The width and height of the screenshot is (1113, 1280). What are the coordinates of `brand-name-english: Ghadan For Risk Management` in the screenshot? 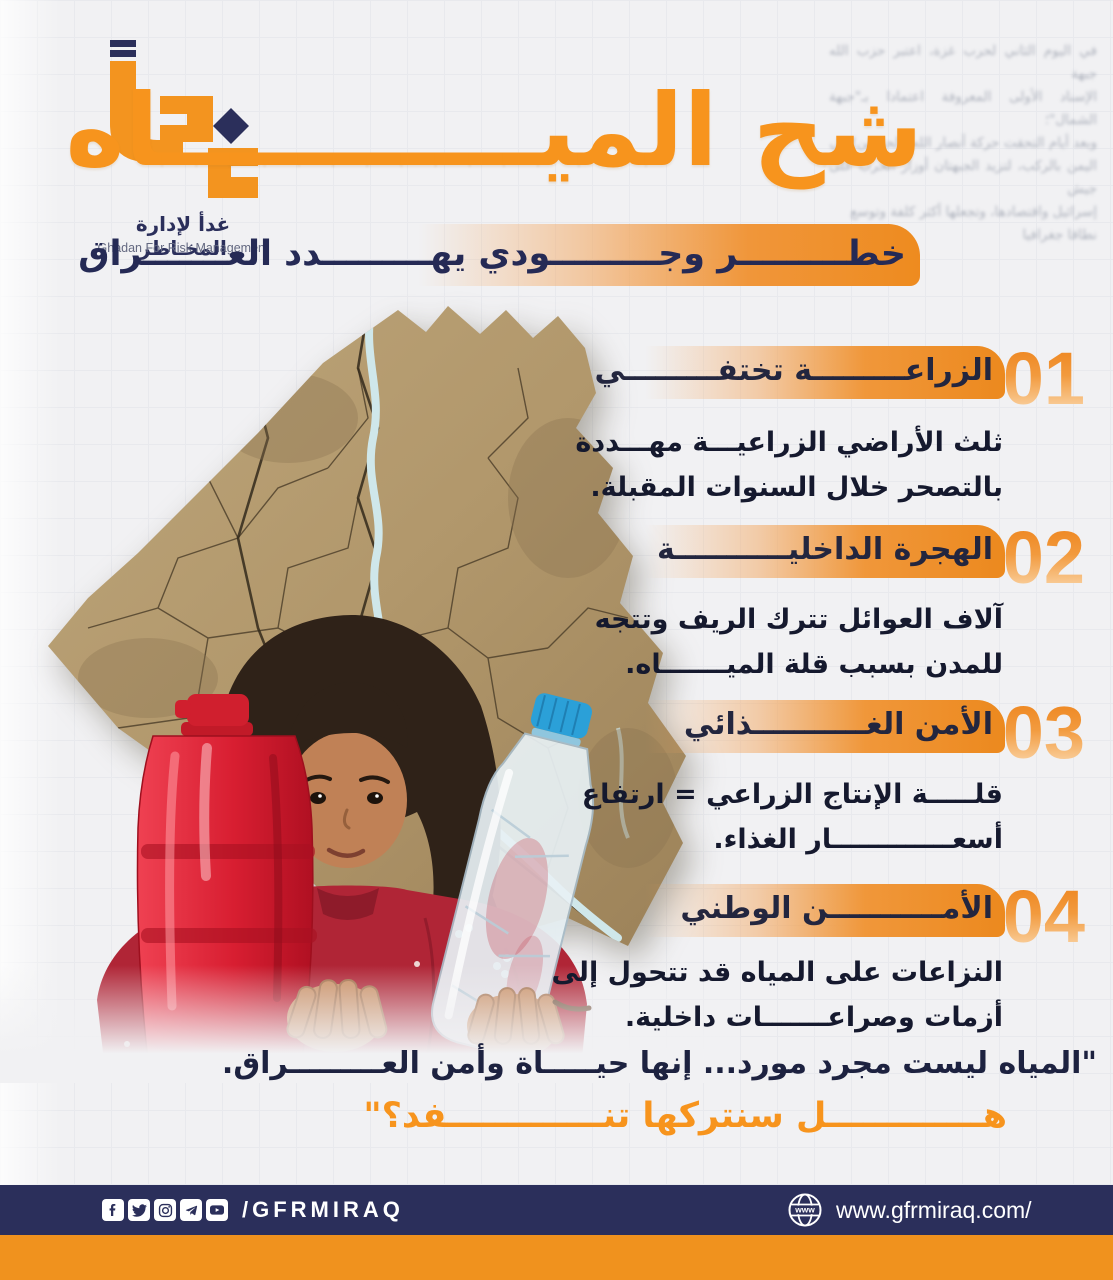 It's located at (183, 248).